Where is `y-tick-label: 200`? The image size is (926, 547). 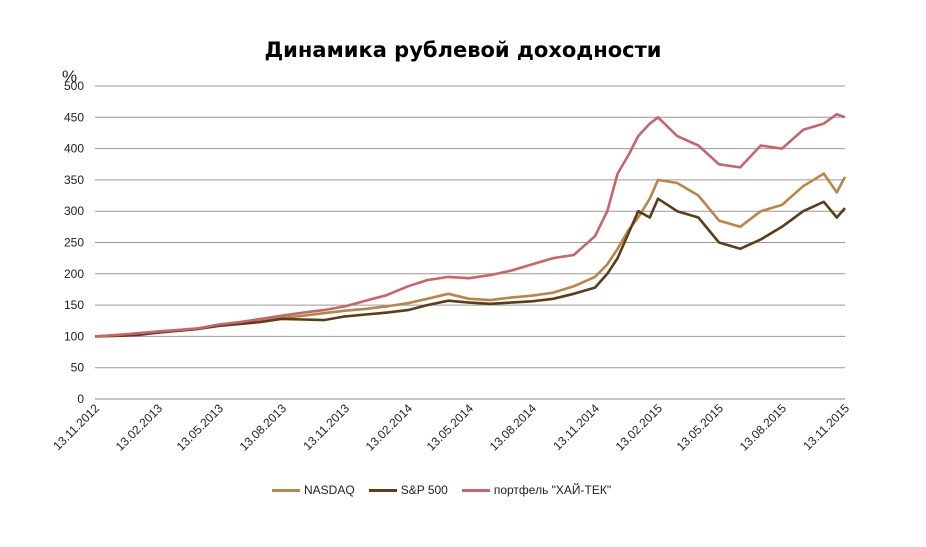
y-tick-label: 200 is located at coordinates (74, 274).